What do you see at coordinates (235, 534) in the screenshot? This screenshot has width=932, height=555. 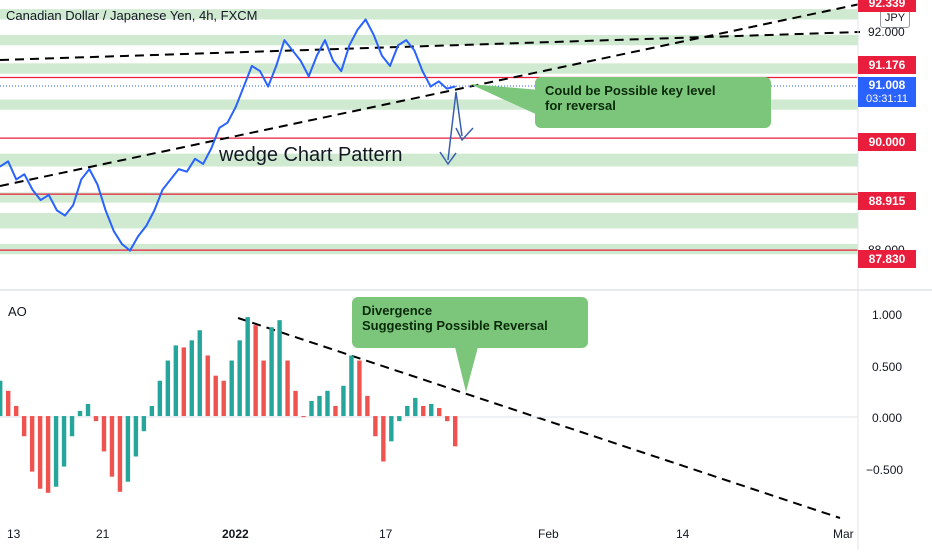 I see `x-tick-label: 2022` at bounding box center [235, 534].